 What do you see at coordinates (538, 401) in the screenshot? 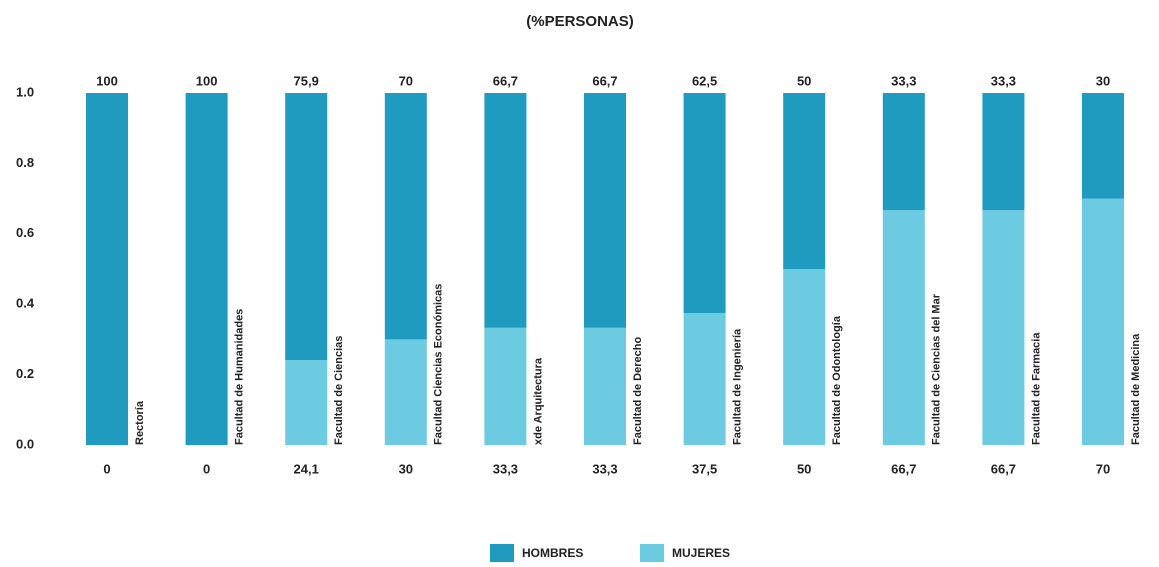
I see `category-label: xde Arquitectura` at bounding box center [538, 401].